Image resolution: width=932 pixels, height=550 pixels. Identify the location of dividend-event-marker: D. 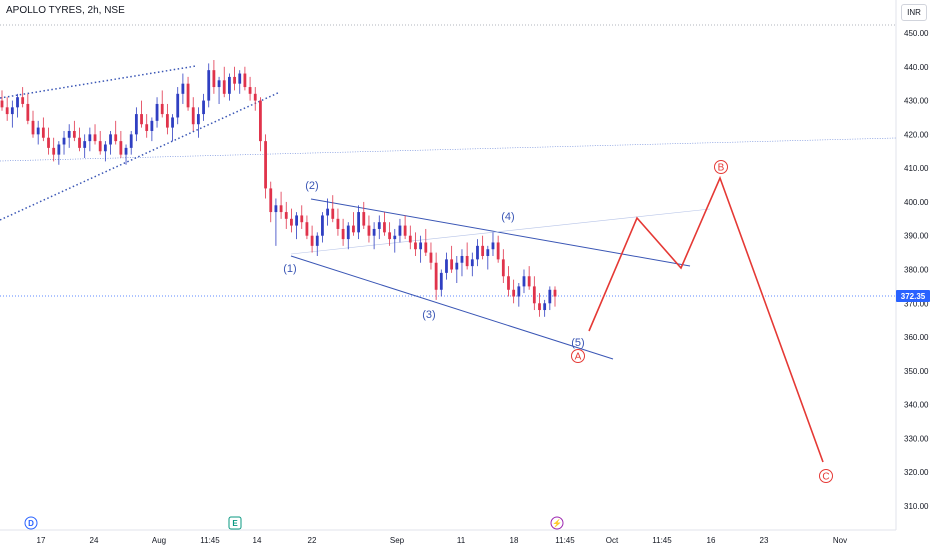
(31, 523).